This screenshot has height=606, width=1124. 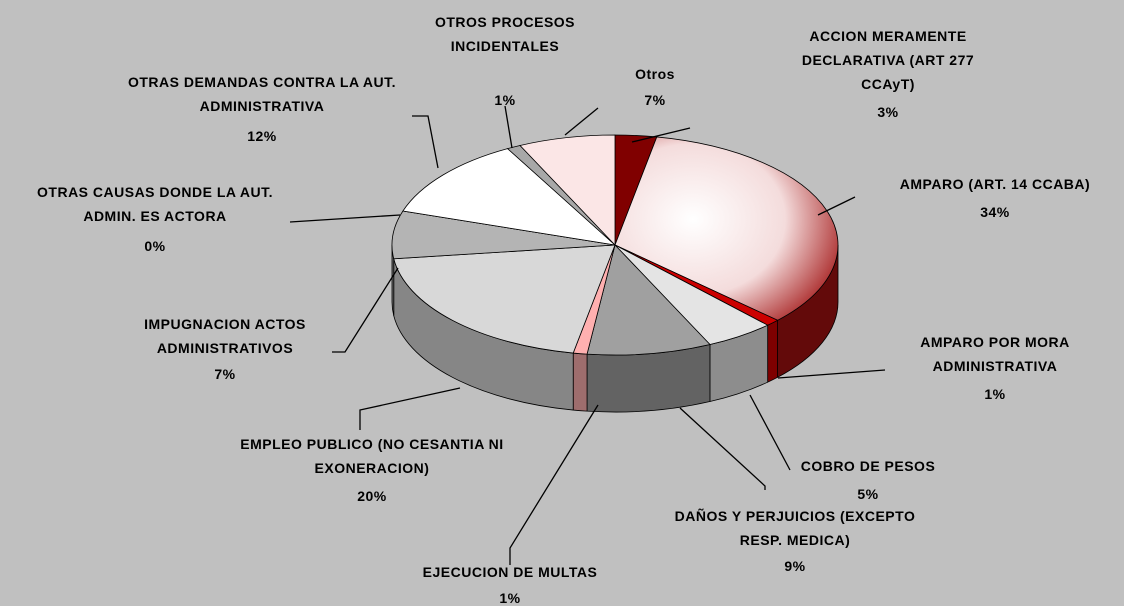 What do you see at coordinates (155, 246) in the screenshot?
I see `slice-value: 0%` at bounding box center [155, 246].